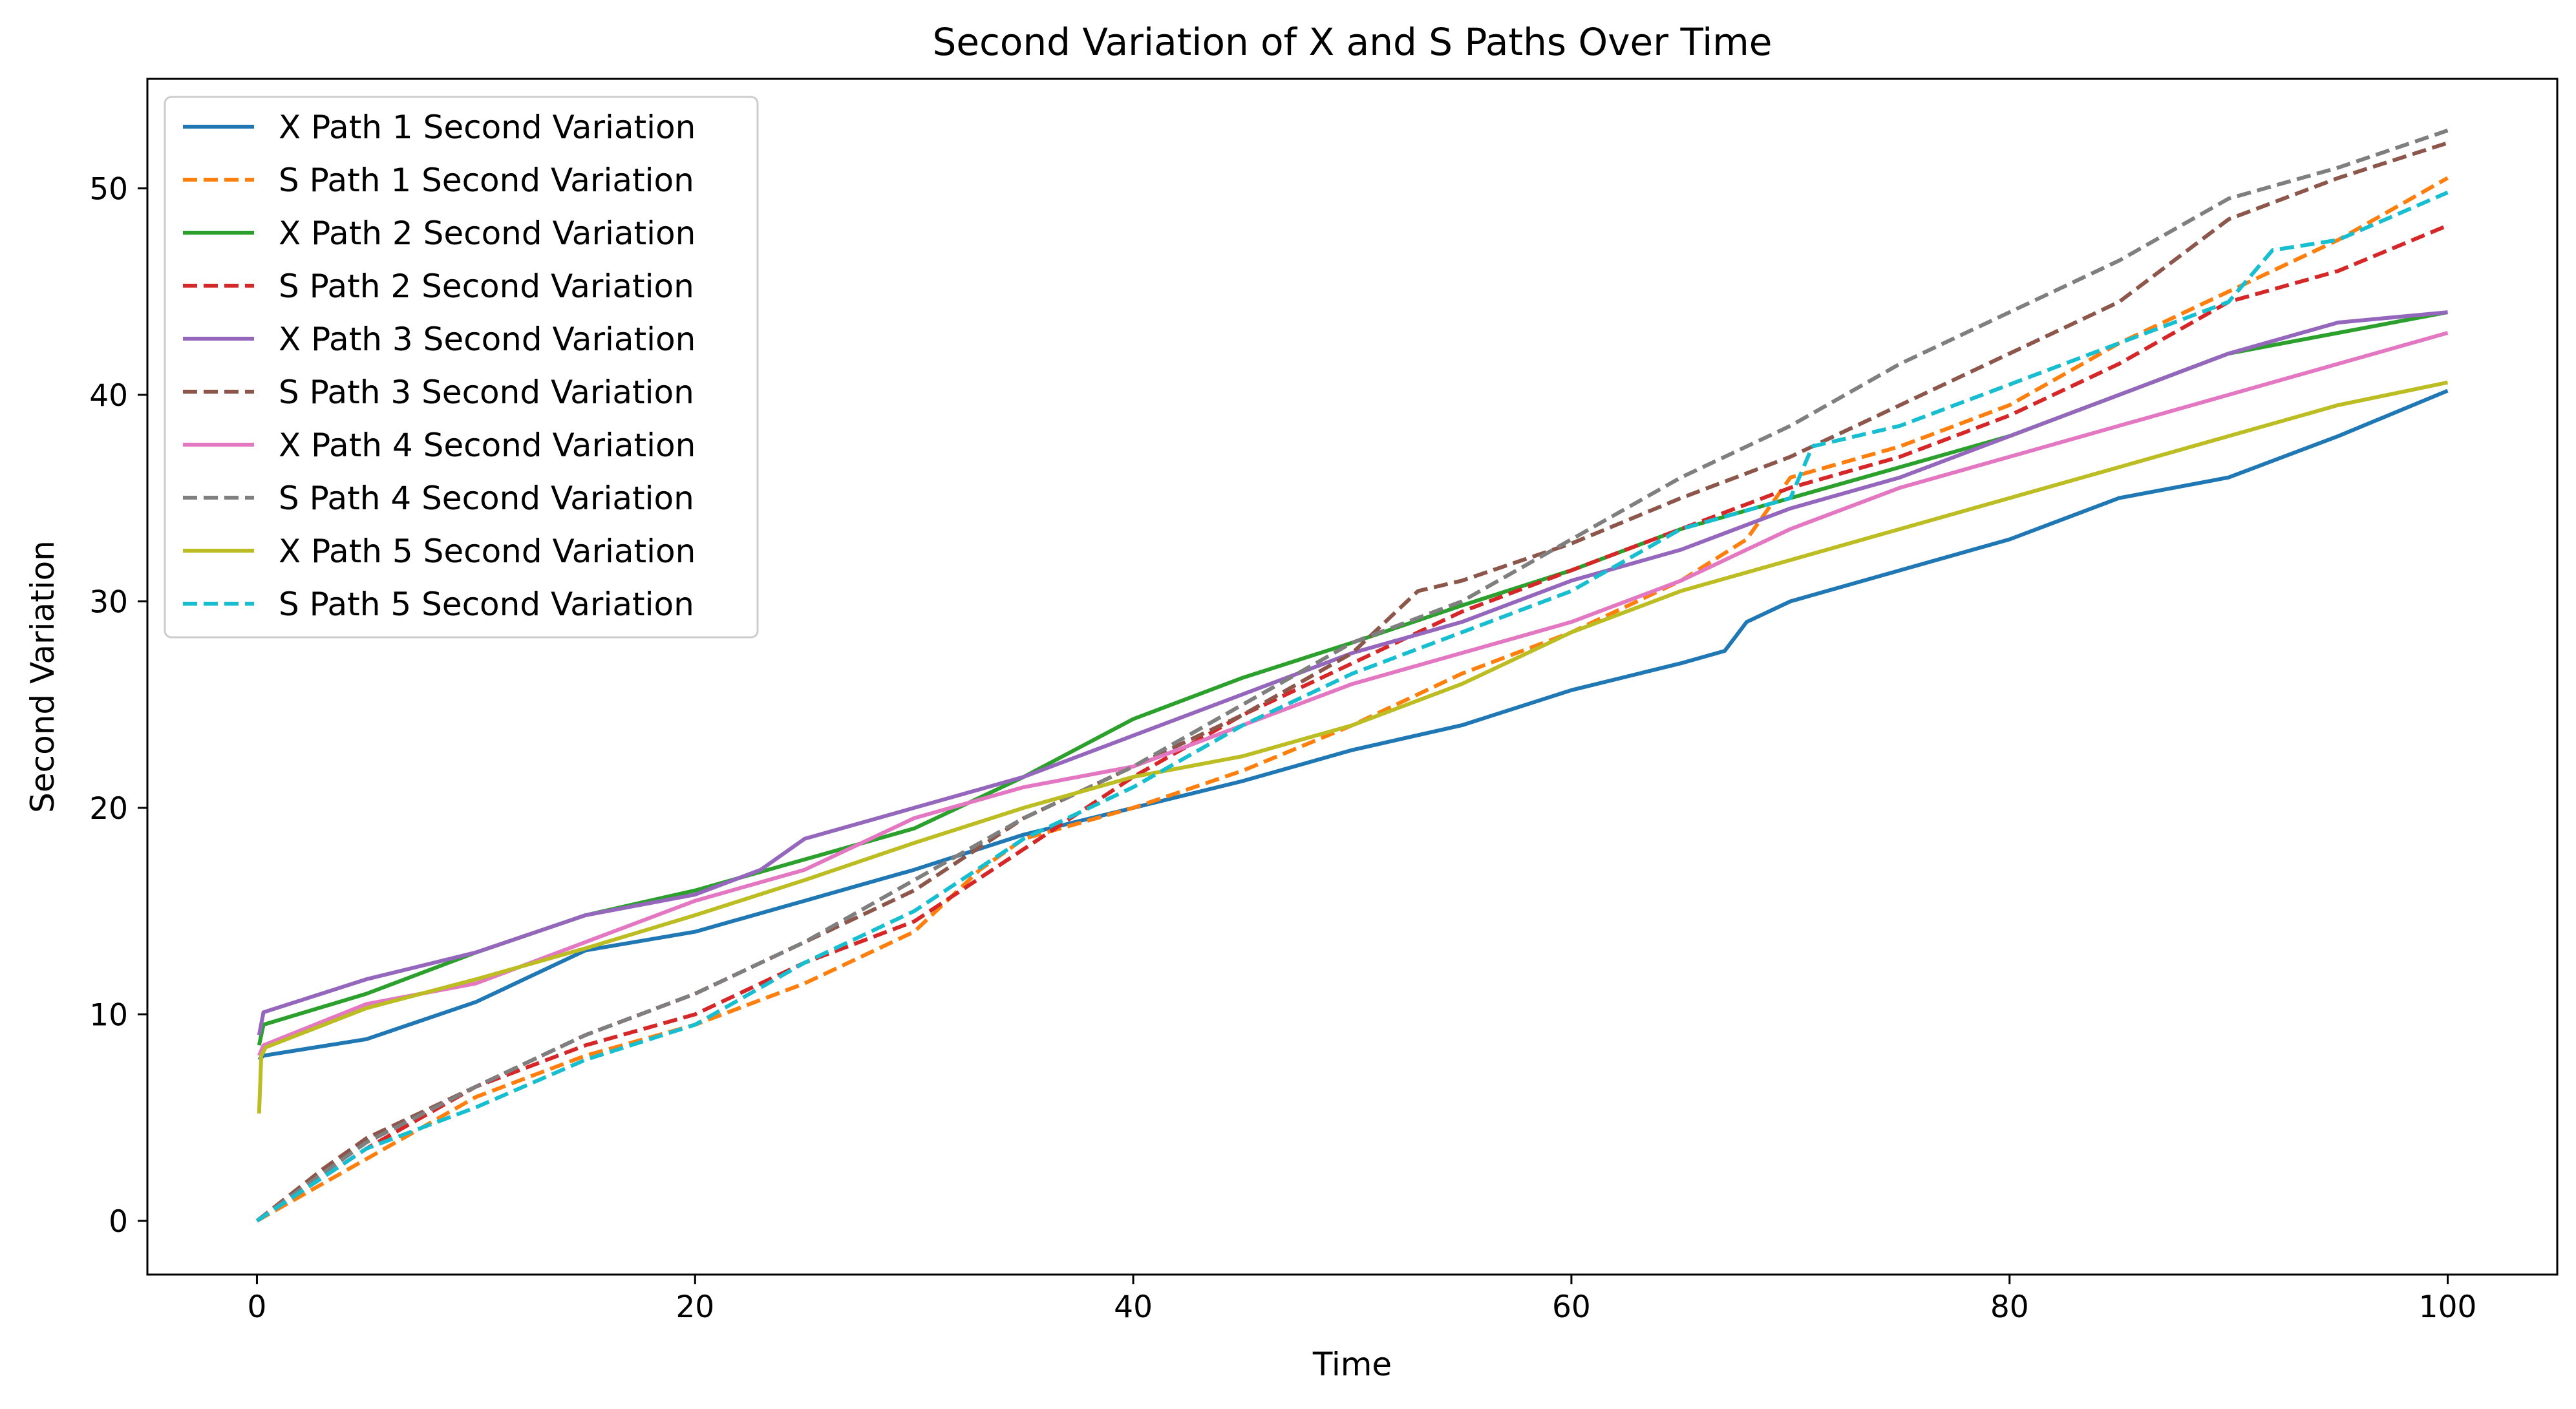 The width and height of the screenshot is (2576, 1409). Describe the element at coordinates (108, 189) in the screenshot. I see `y-tick-label: 50` at that location.